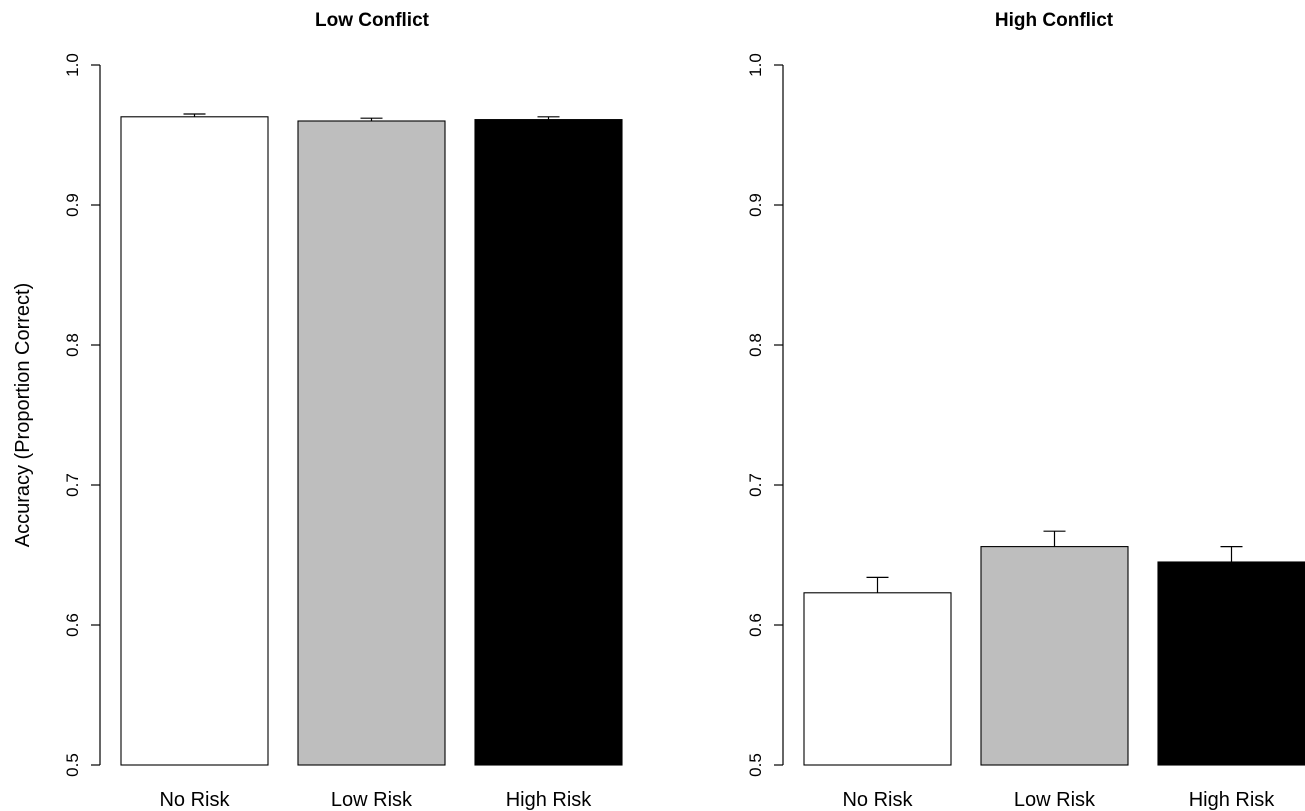  Describe the element at coordinates (1054, 20) in the screenshot. I see `panel-title: High Conflict` at that location.